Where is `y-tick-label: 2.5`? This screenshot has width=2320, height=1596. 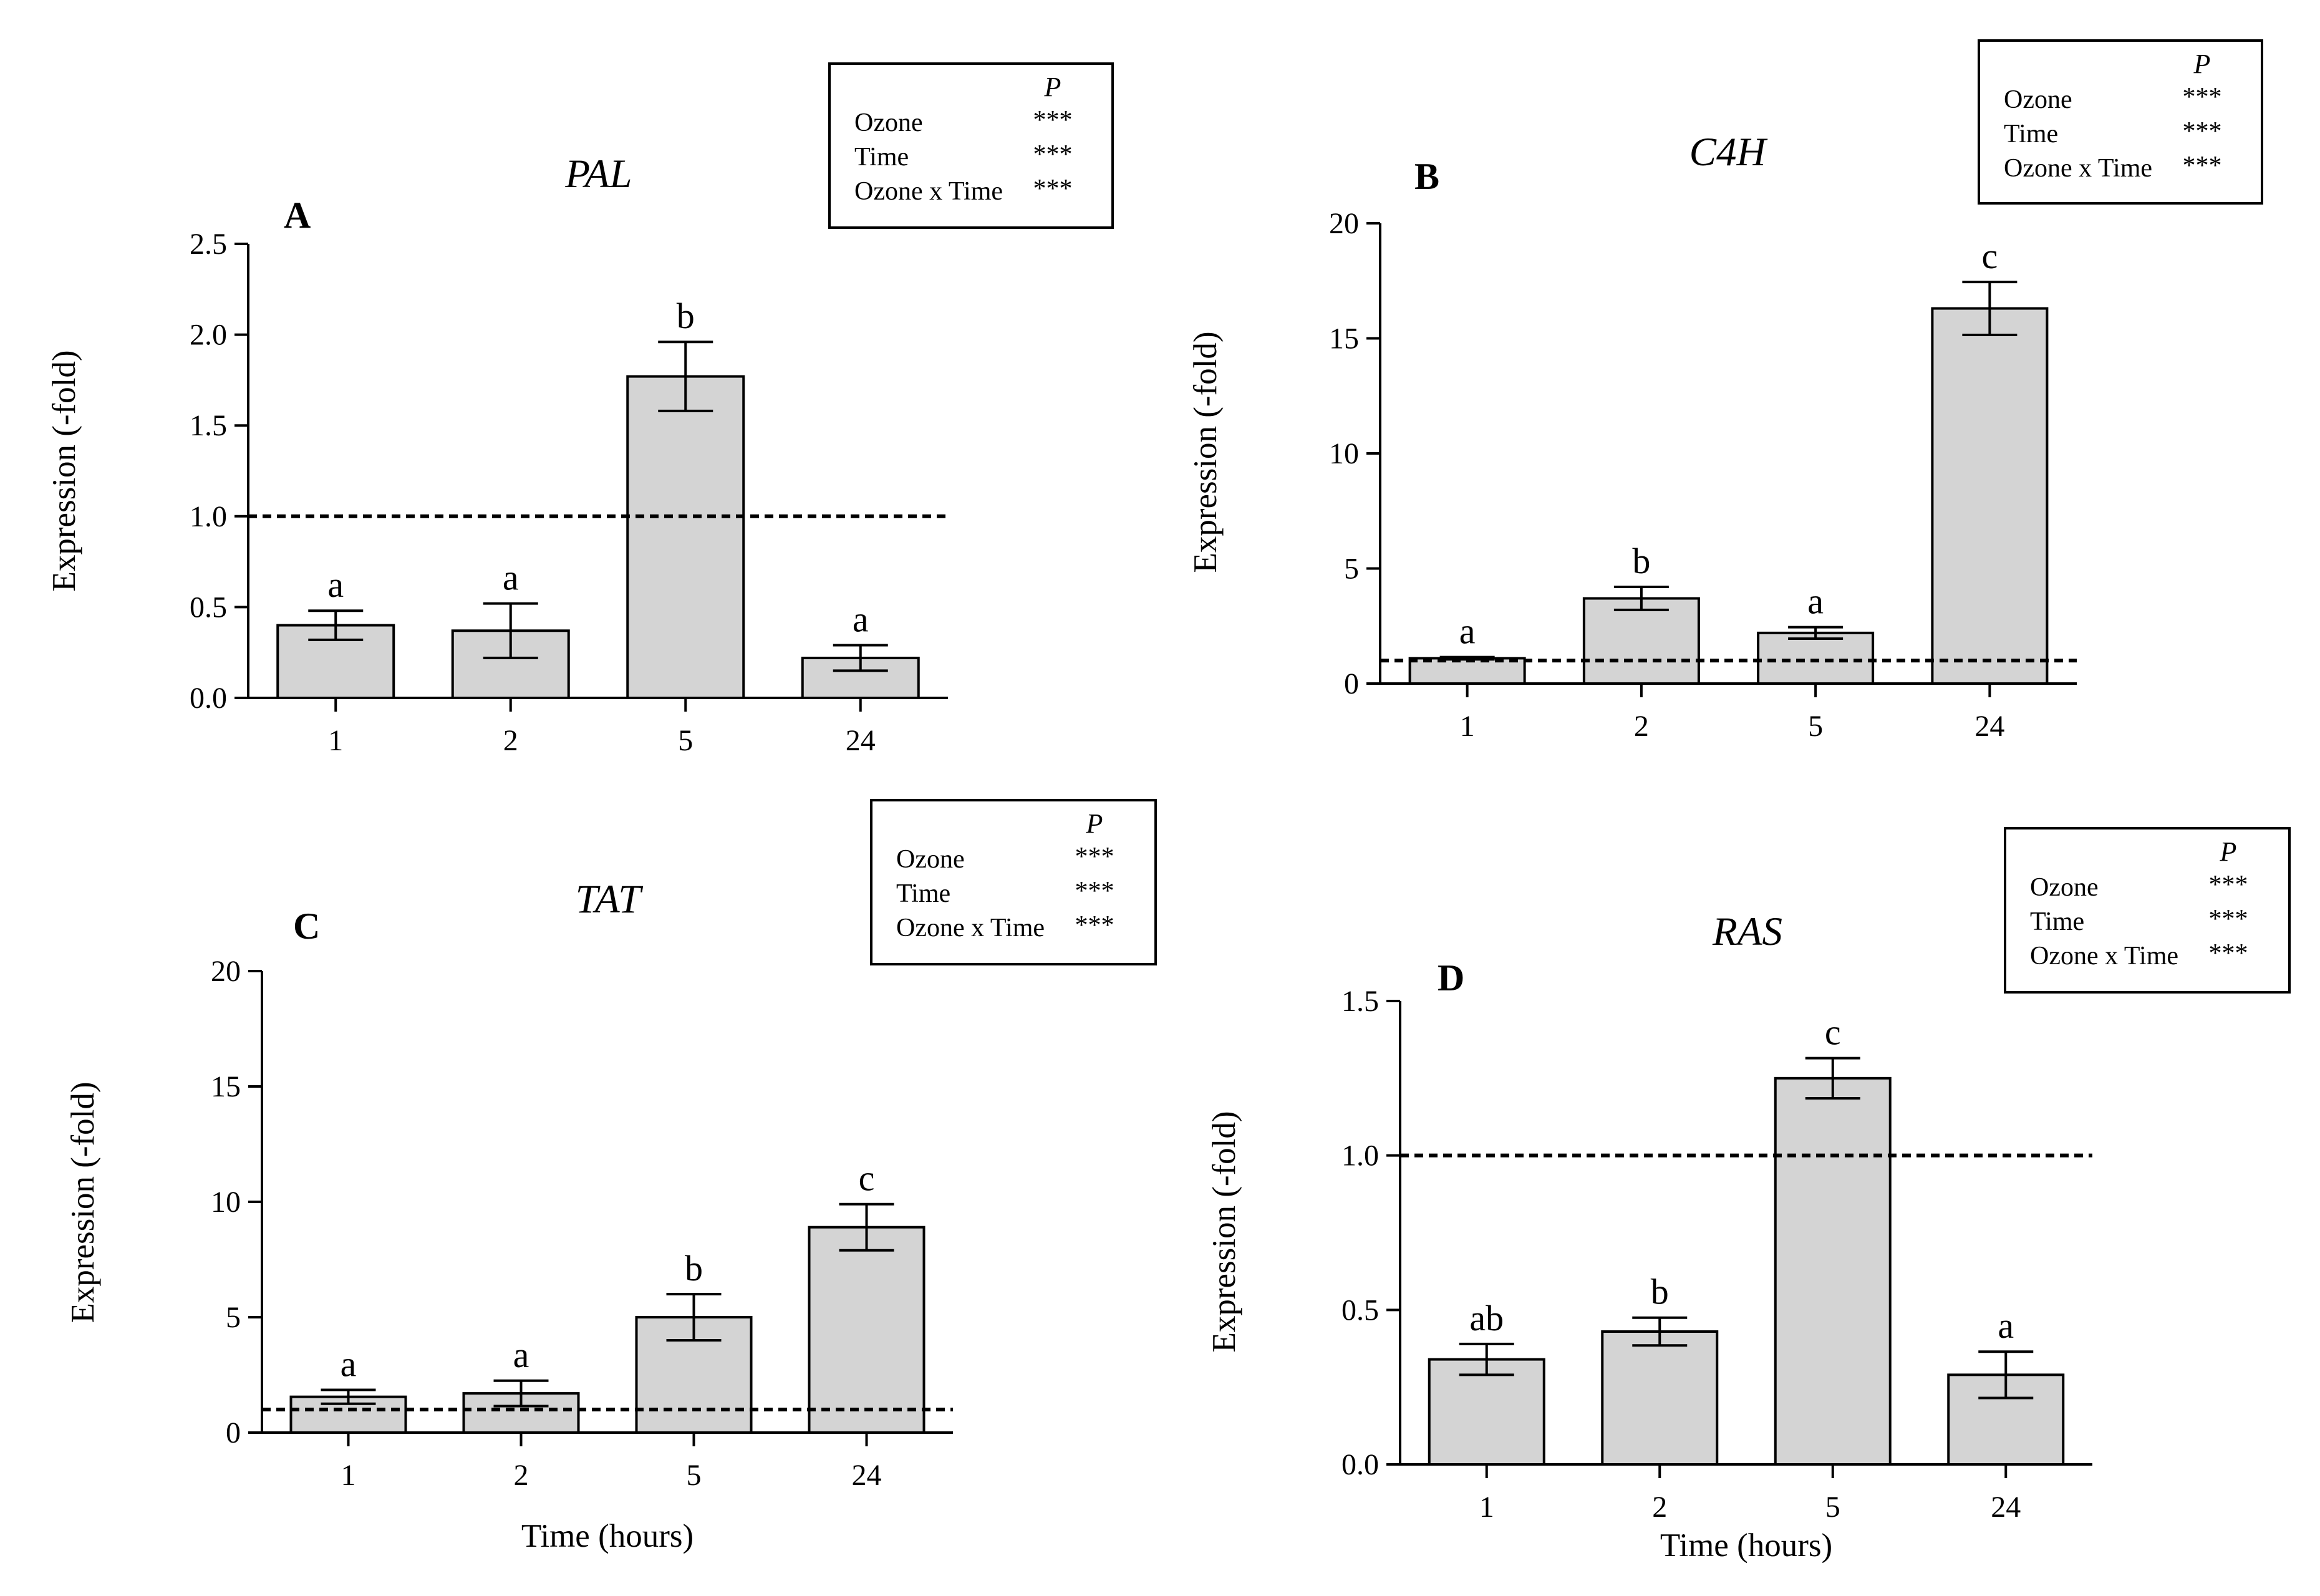 y-tick-label: 2.5 is located at coordinates (208, 244).